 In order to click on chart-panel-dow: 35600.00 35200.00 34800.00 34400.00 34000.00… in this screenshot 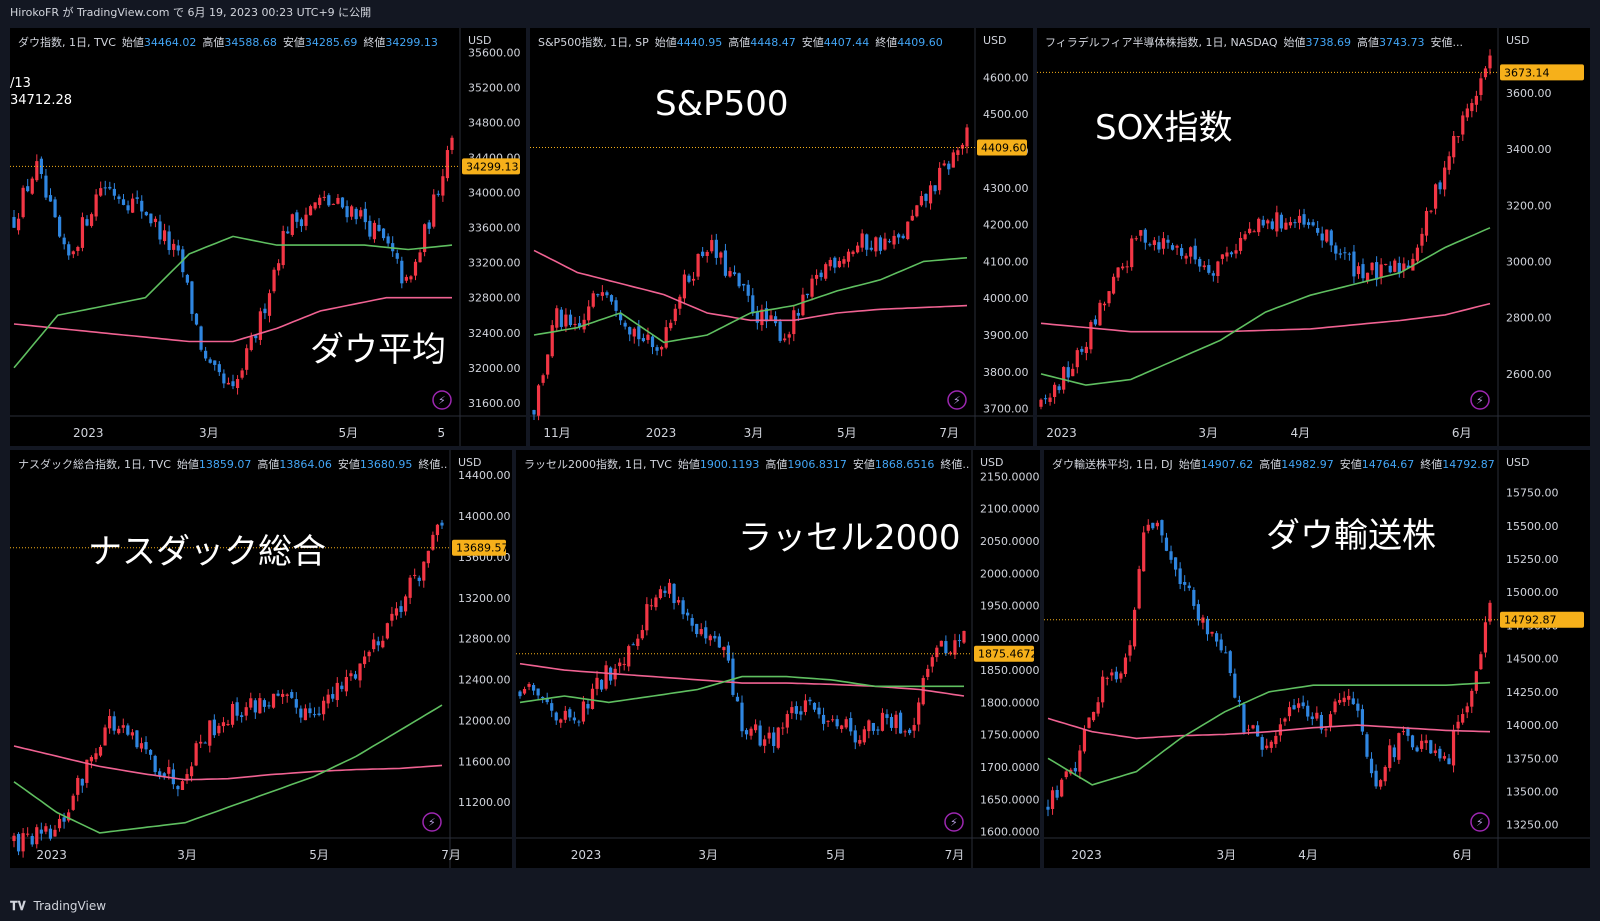, I will do `click(268, 237)`.